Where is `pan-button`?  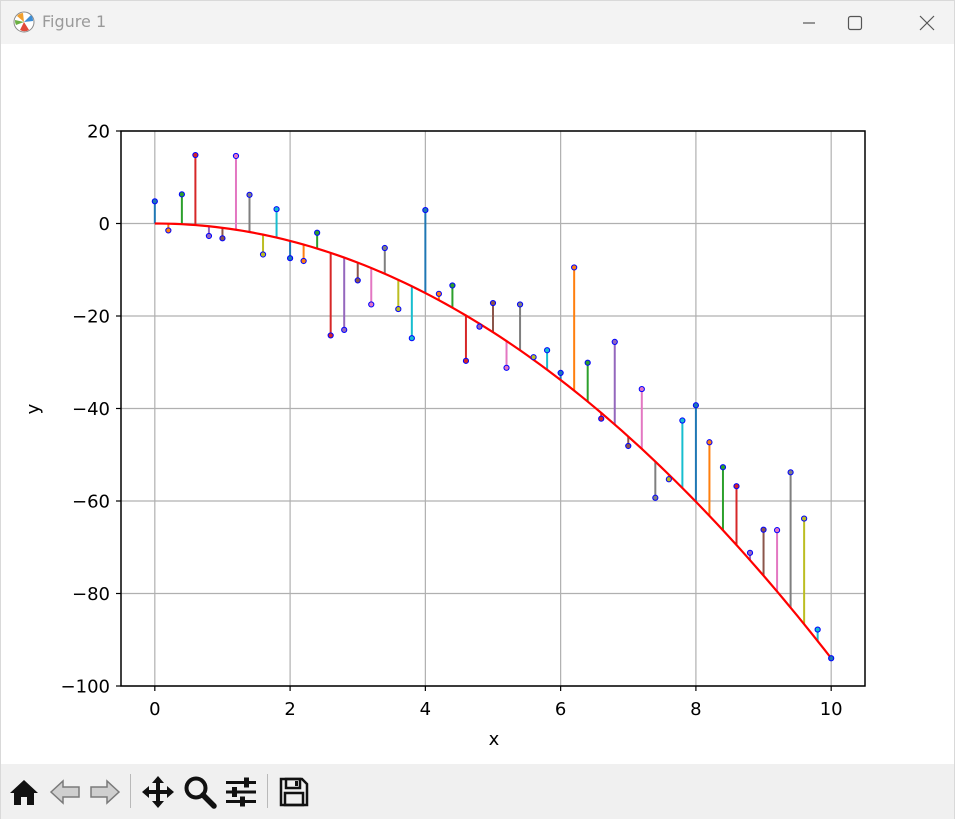 pan-button is located at coordinates (158, 792).